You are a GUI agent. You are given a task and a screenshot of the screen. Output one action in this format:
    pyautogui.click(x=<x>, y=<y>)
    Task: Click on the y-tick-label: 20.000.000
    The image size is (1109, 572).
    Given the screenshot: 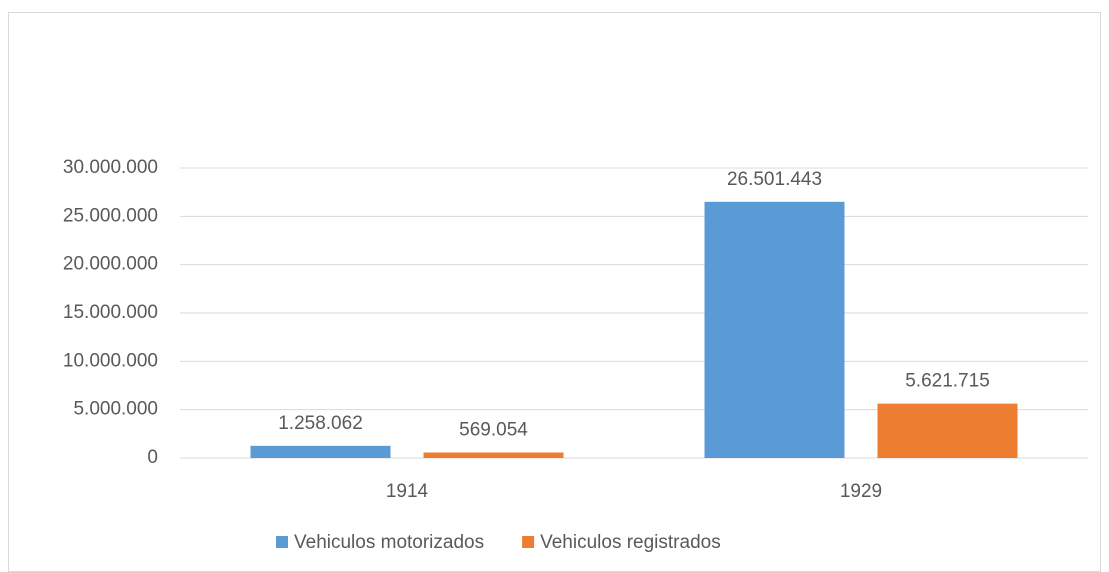 What is the action you would take?
    pyautogui.click(x=110, y=264)
    